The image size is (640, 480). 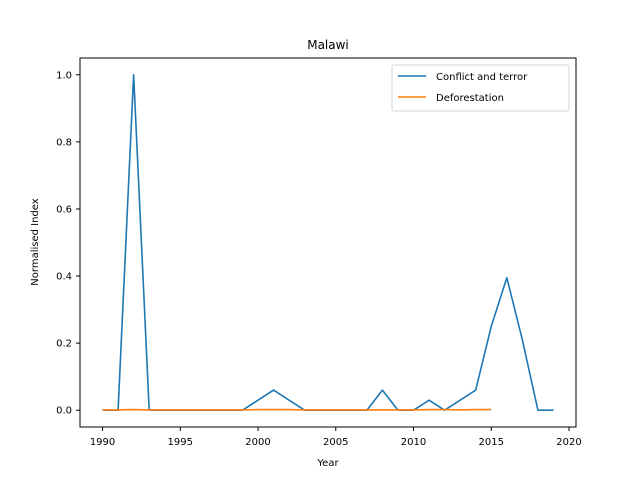 What do you see at coordinates (180, 442) in the screenshot?
I see `x-tick-label: 1995` at bounding box center [180, 442].